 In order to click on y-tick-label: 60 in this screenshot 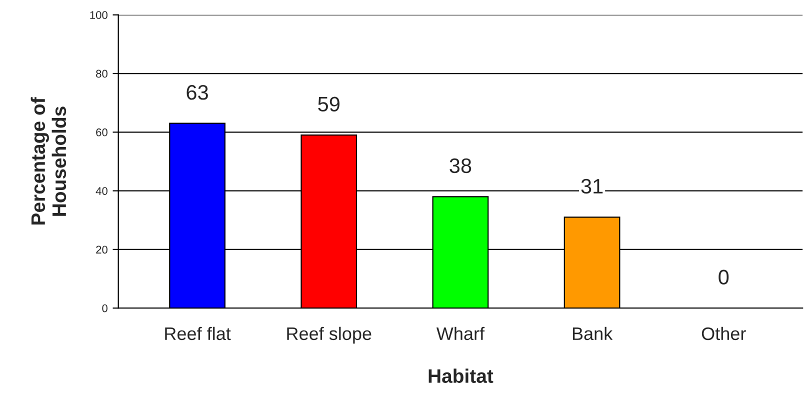, I will do `click(102, 132)`.